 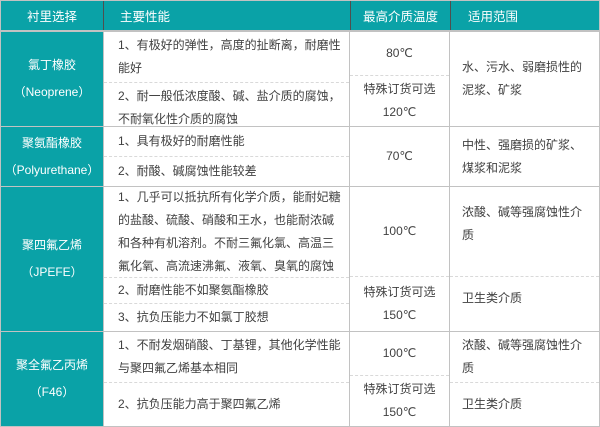 What do you see at coordinates (401, 15) in the screenshot?
I see `header-temperature: 最高介质温度` at bounding box center [401, 15].